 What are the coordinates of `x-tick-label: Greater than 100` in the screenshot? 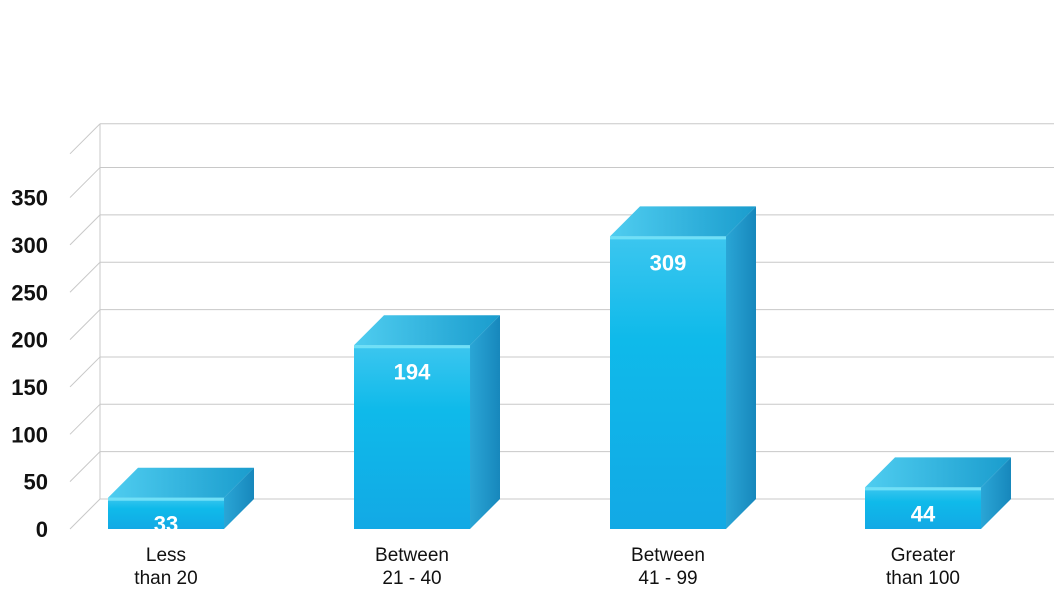 It's located at (923, 567).